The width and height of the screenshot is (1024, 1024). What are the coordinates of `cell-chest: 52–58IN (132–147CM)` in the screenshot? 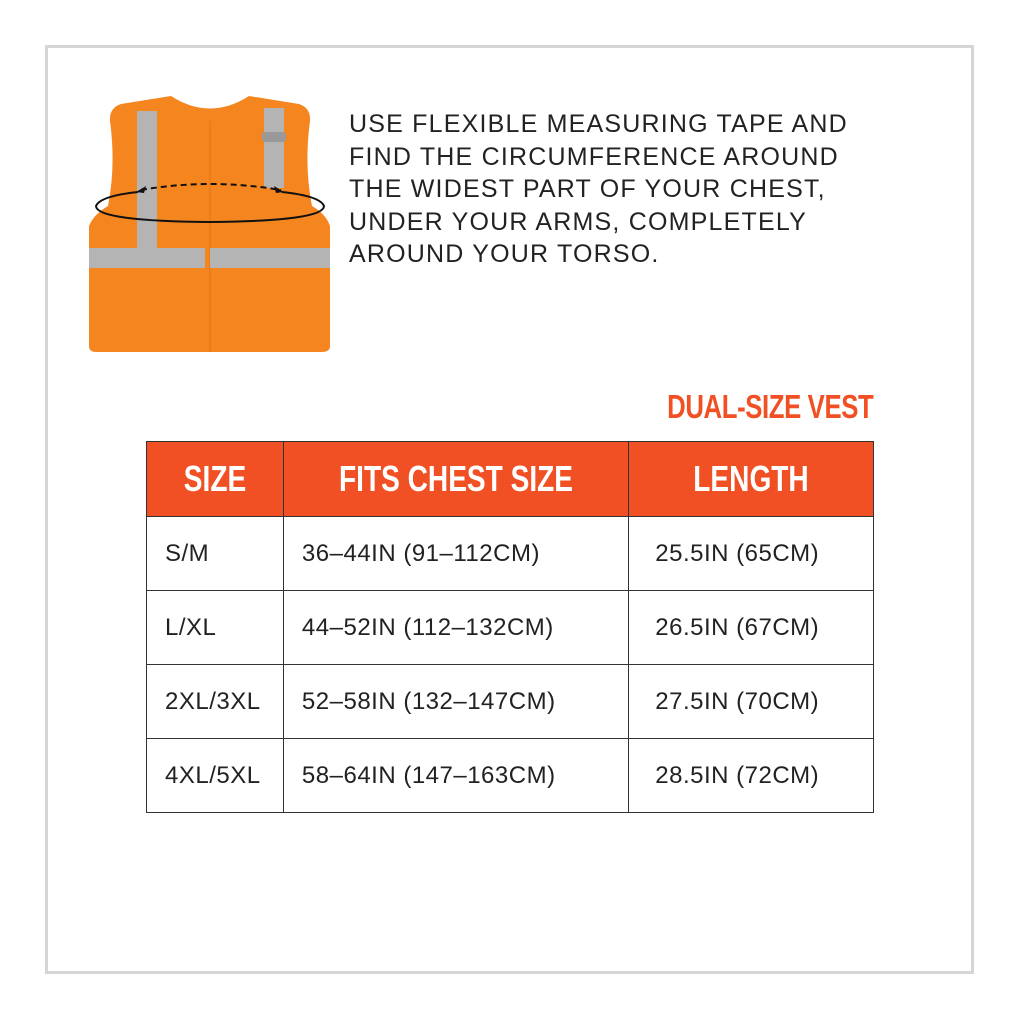 It's located at (456, 701).